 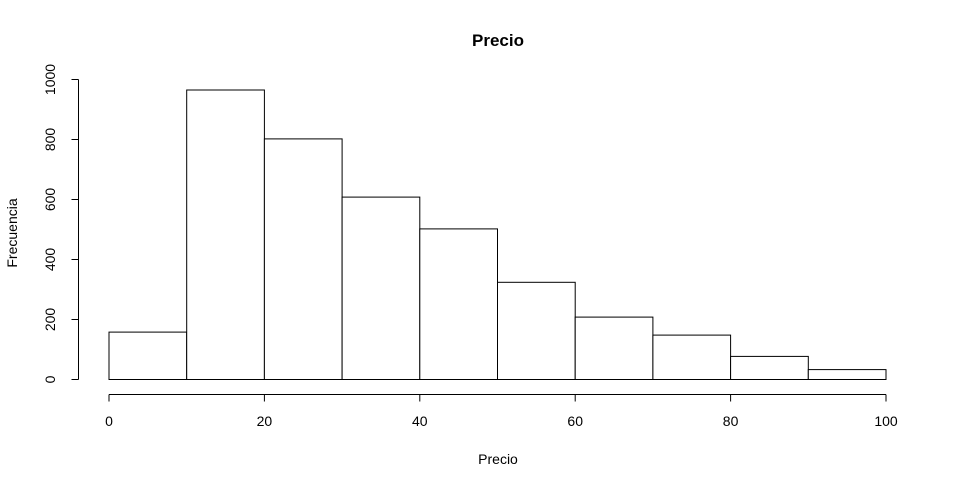 What do you see at coordinates (575, 421) in the screenshot?
I see `x-tick-label: 60` at bounding box center [575, 421].